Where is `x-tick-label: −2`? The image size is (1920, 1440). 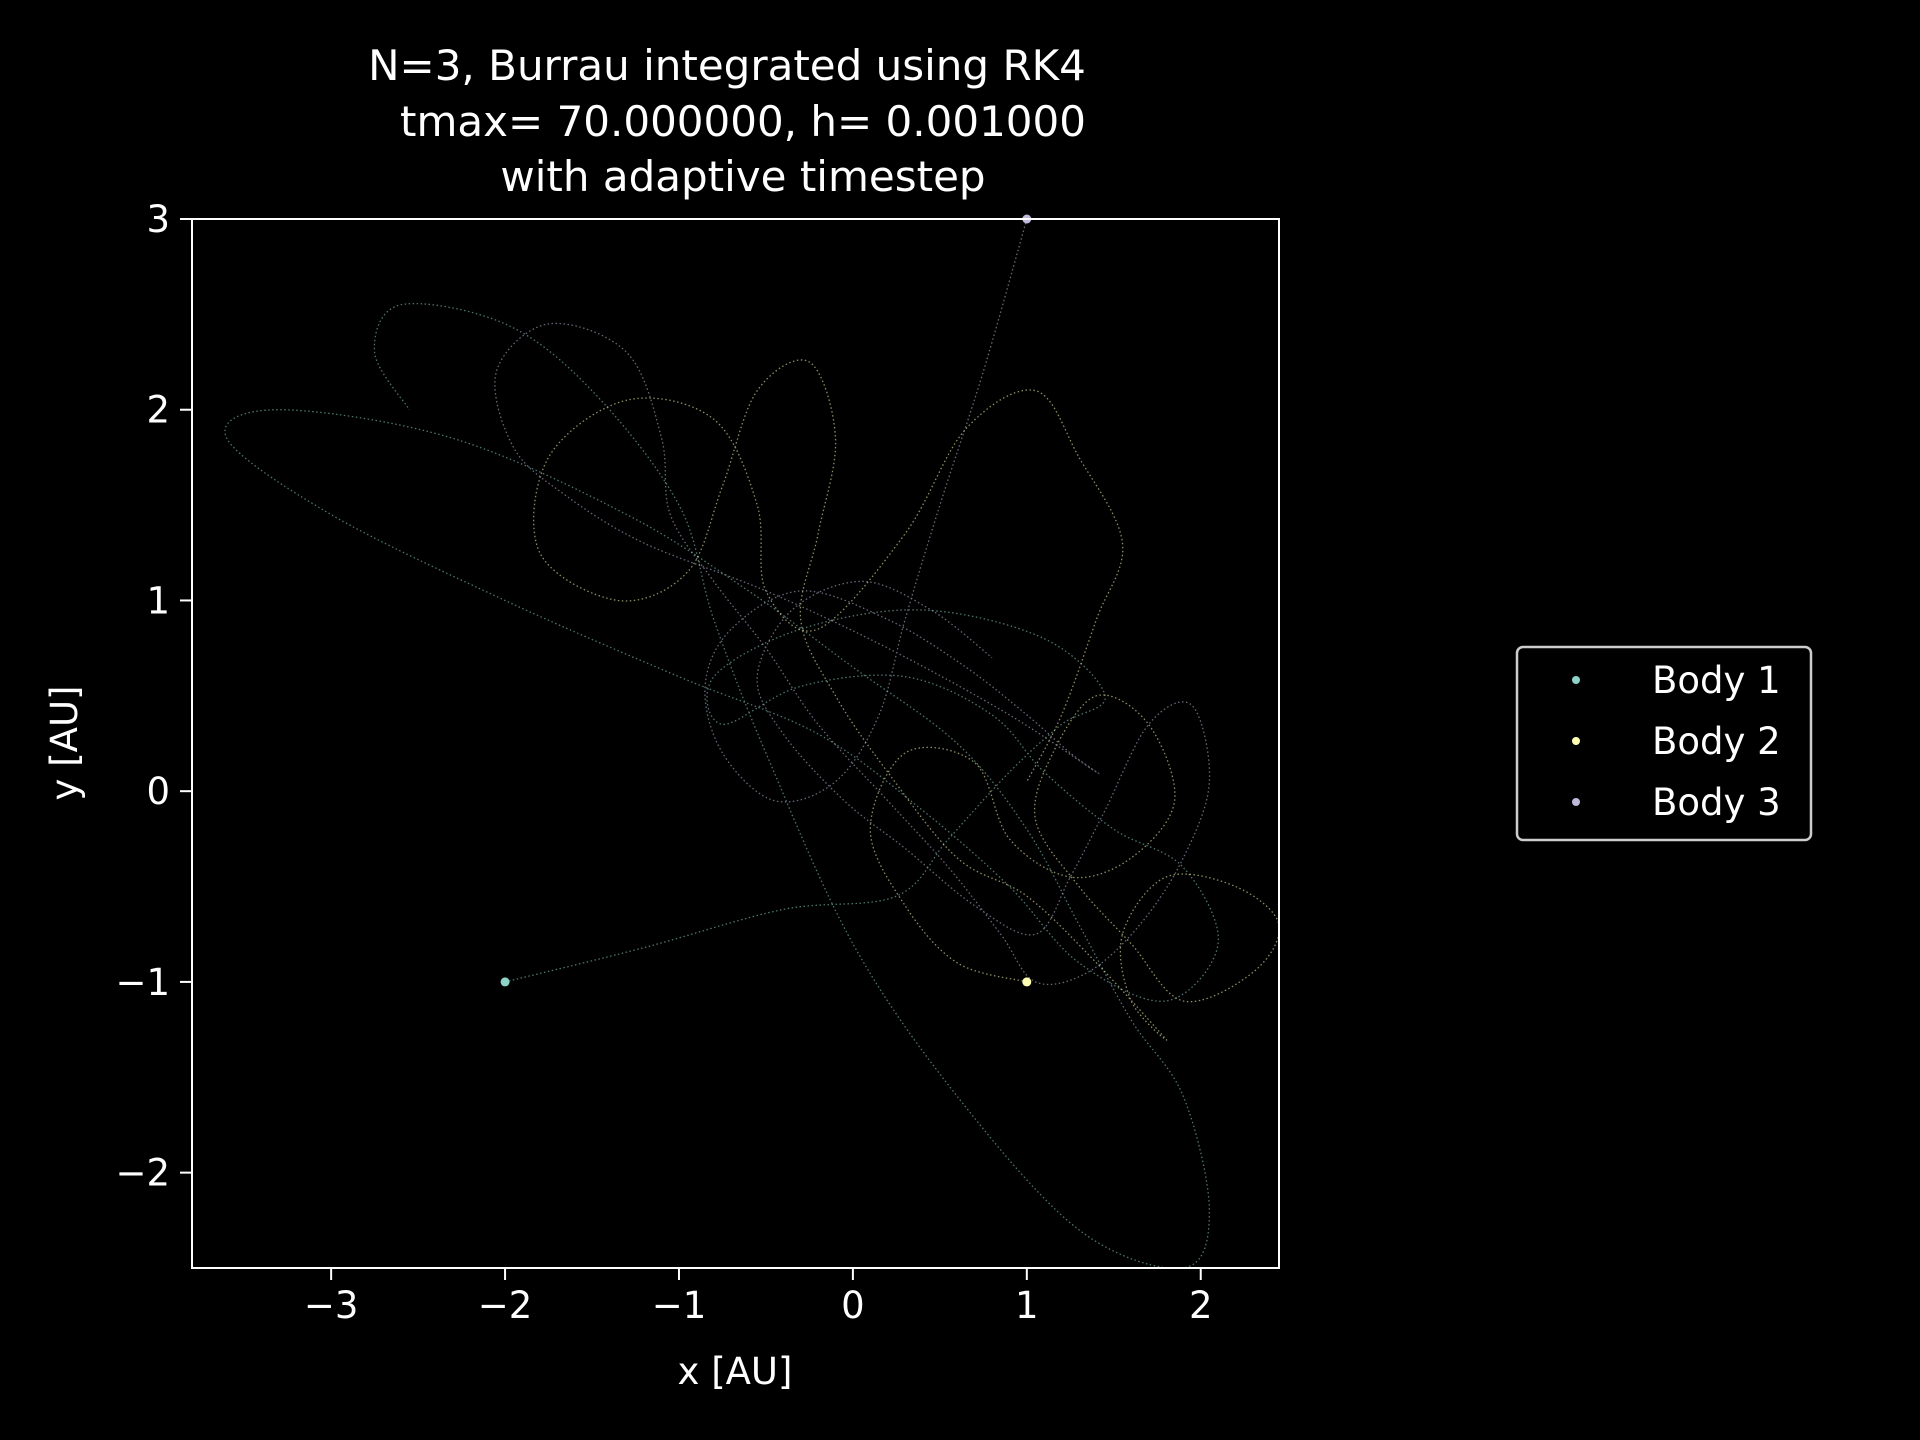
x-tick-label: −2 is located at coordinates (505, 1305).